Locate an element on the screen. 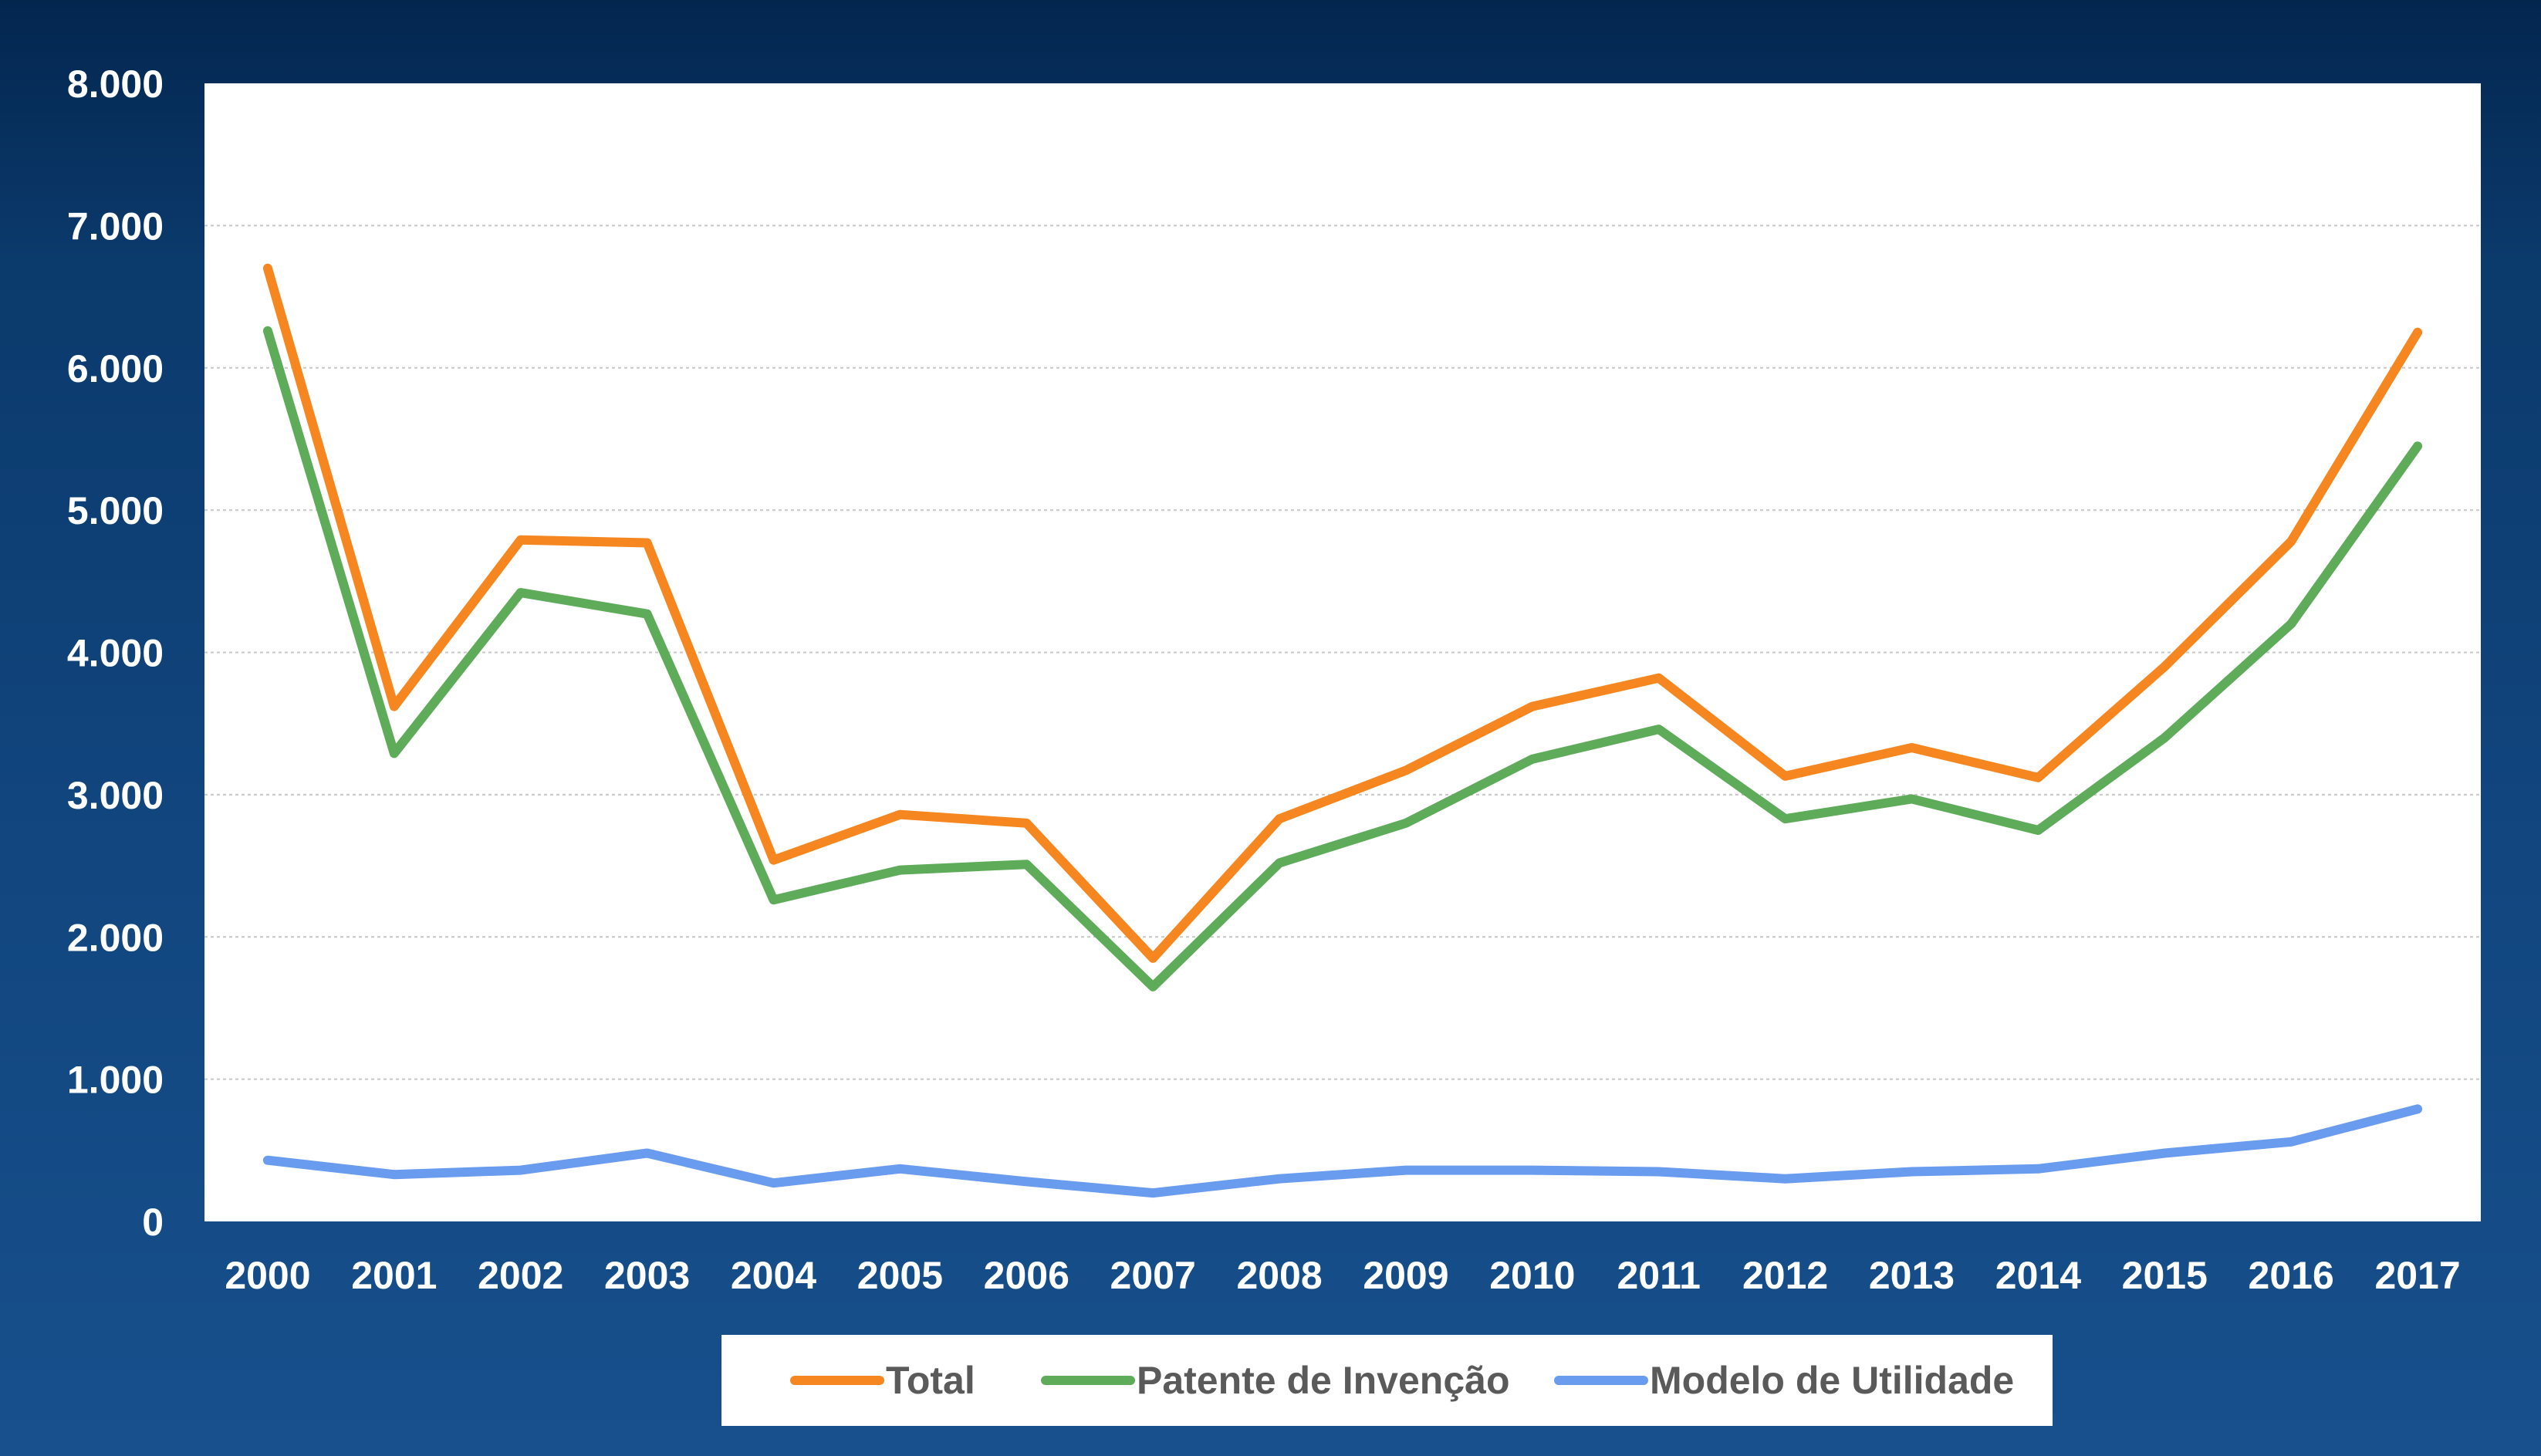 This screenshot has height=1456, width=2541. x-tick-label: 2005 is located at coordinates (900, 1275).